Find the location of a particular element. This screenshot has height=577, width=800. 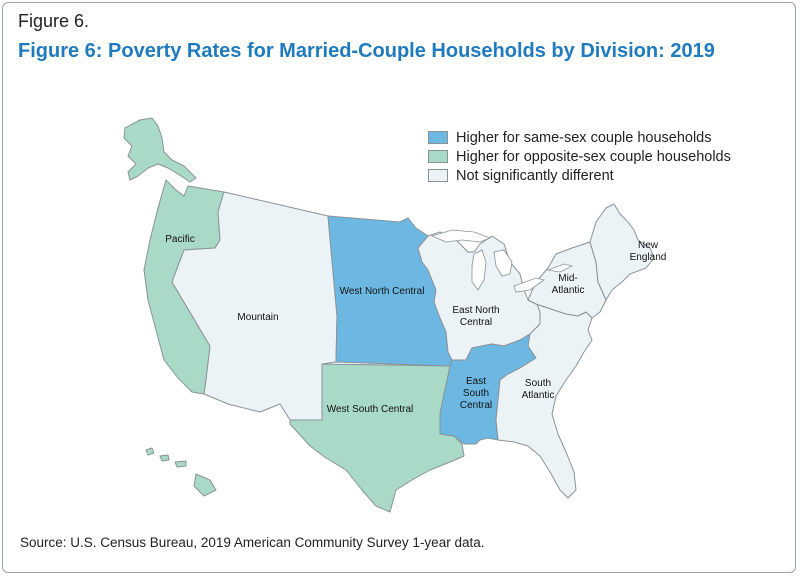

division-label-mountain: Mountain is located at coordinates (257, 317).